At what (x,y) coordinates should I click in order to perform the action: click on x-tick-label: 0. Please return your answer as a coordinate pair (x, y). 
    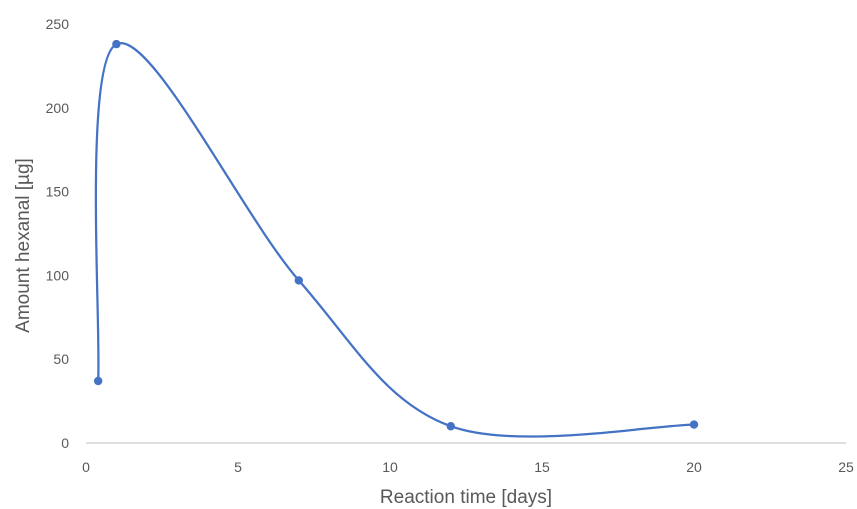
    Looking at the image, I should click on (86, 467).